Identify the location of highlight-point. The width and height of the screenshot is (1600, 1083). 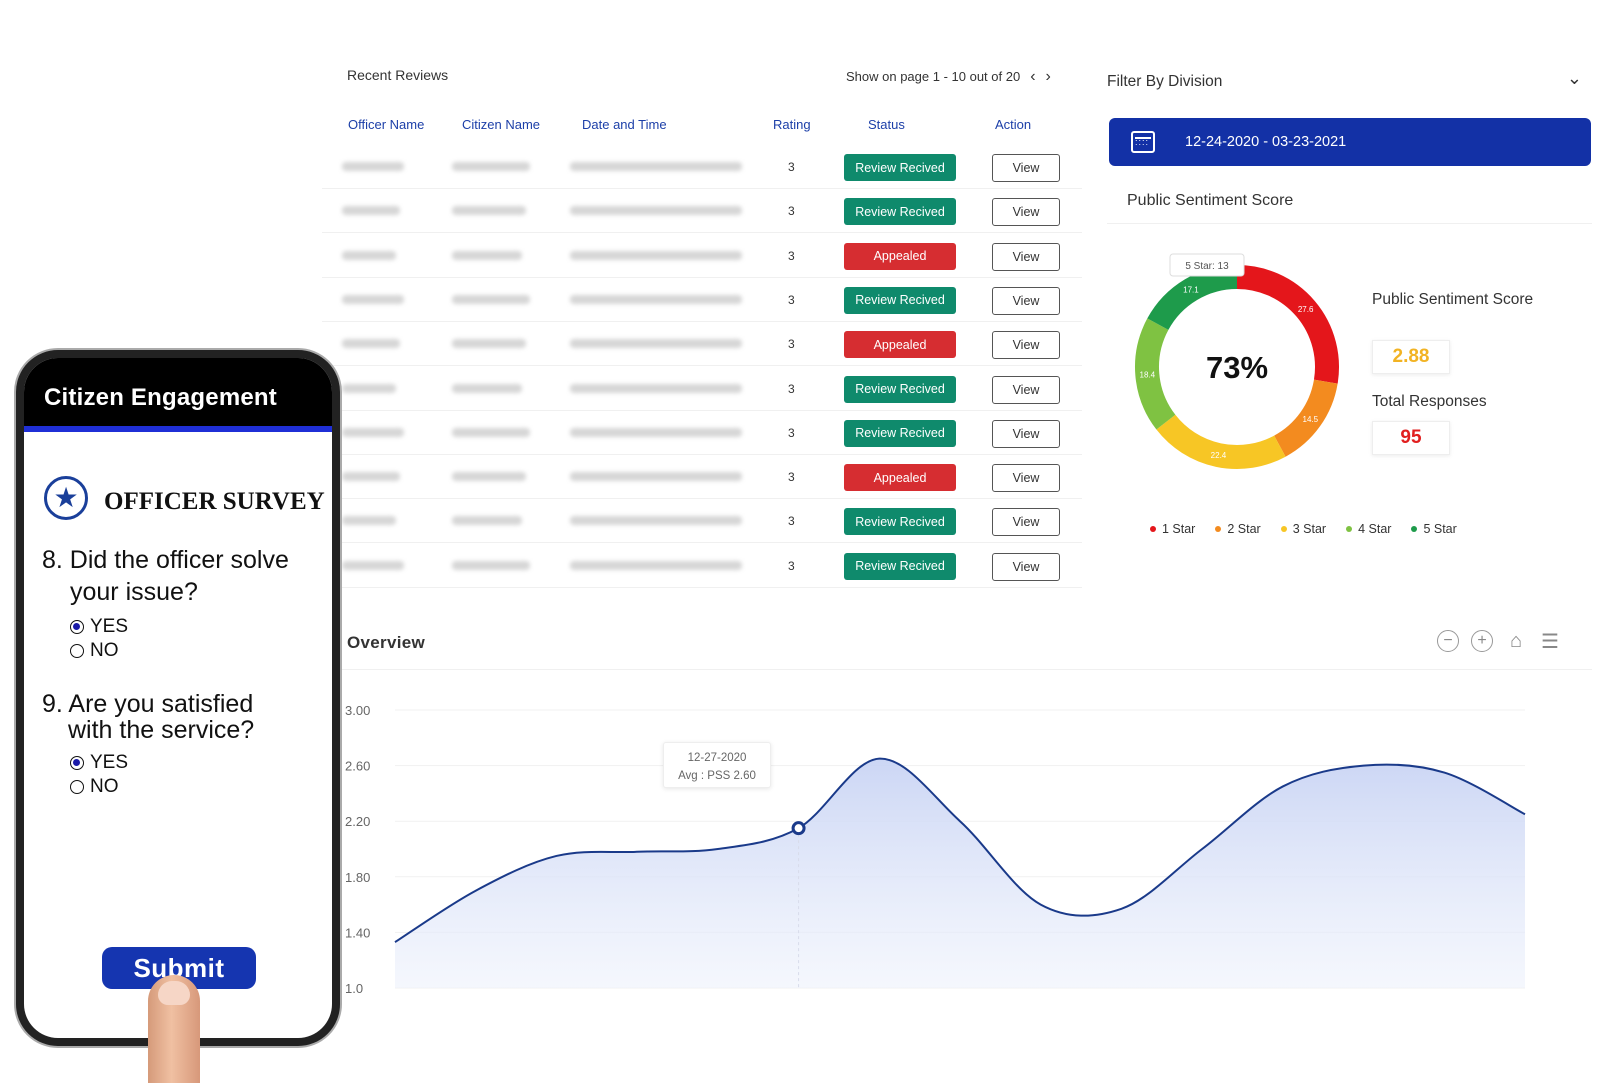
(798, 828).